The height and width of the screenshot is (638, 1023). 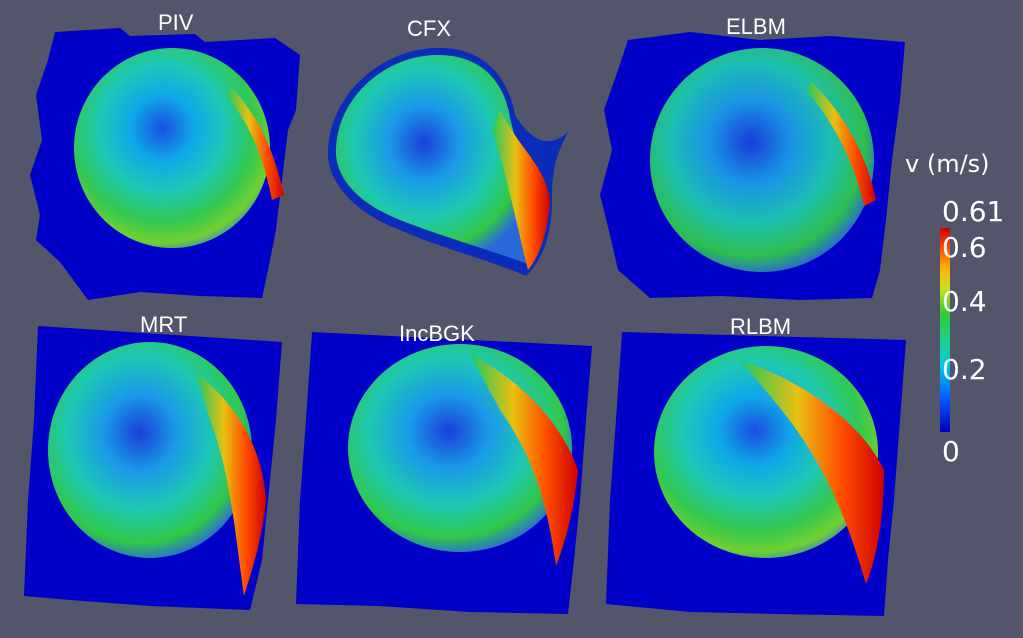 I want to click on cfx-panel, so click(x=447, y=161).